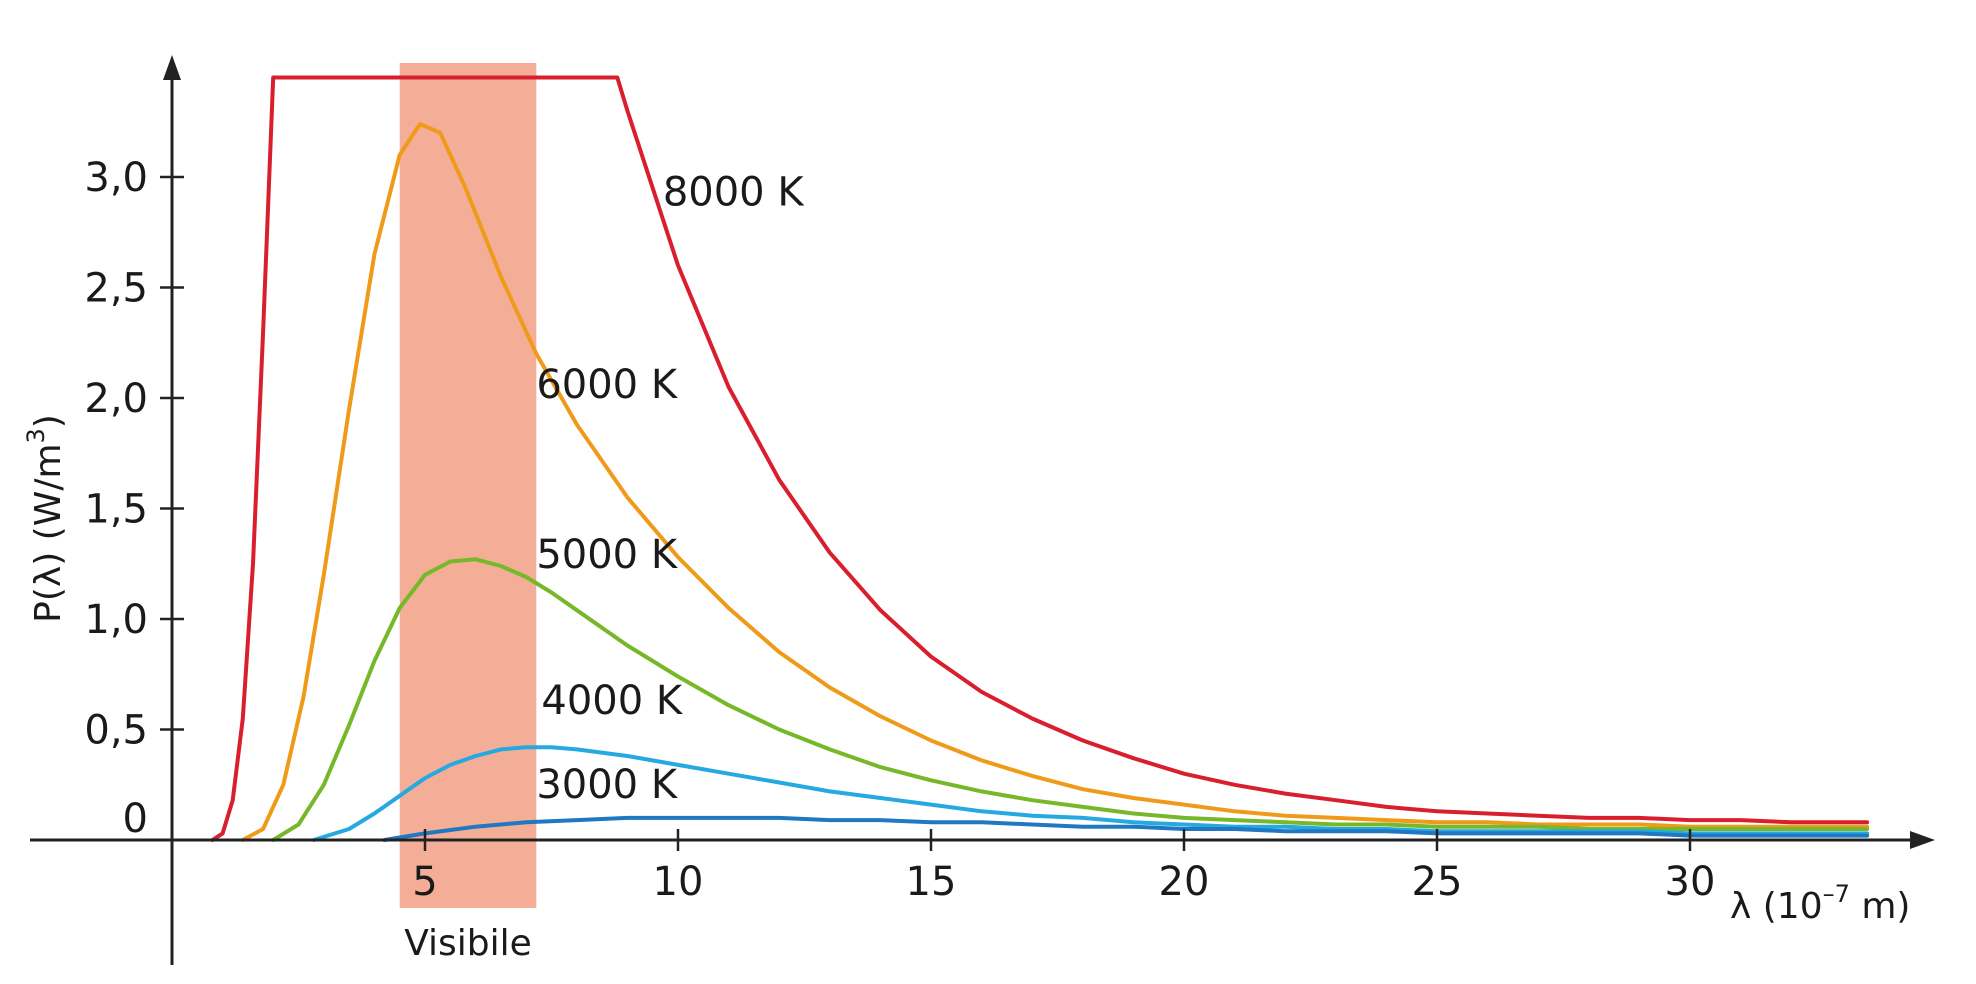 The image size is (1976, 984). Describe the element at coordinates (1820, 903) in the screenshot. I see `x-axis-label: λ (10–7 m)` at that location.